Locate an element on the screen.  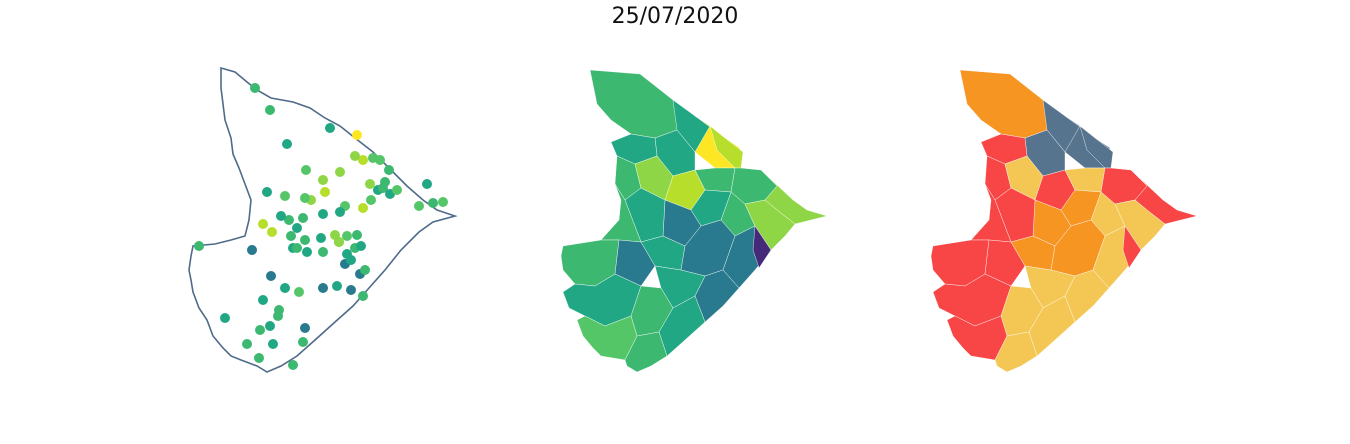
values-map is located at coordinates (694, 221).